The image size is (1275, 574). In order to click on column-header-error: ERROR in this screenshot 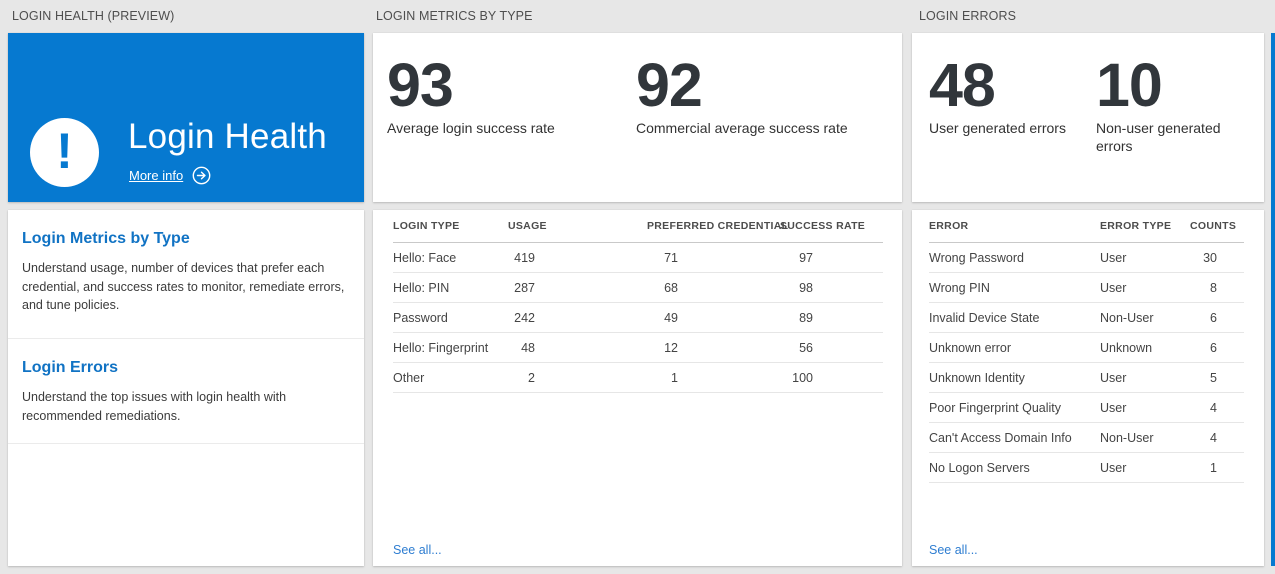, I will do `click(949, 226)`.